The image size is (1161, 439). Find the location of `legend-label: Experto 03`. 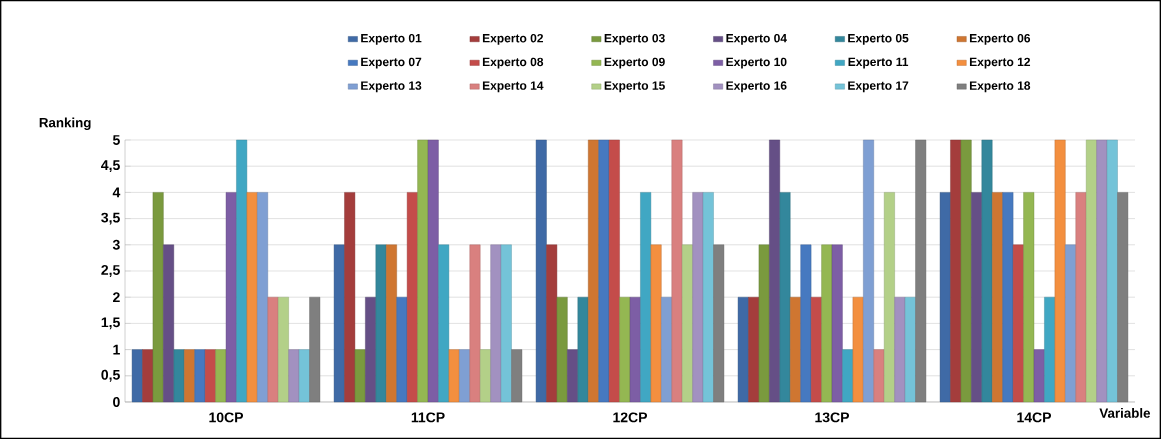

legend-label: Experto 03 is located at coordinates (634, 39).